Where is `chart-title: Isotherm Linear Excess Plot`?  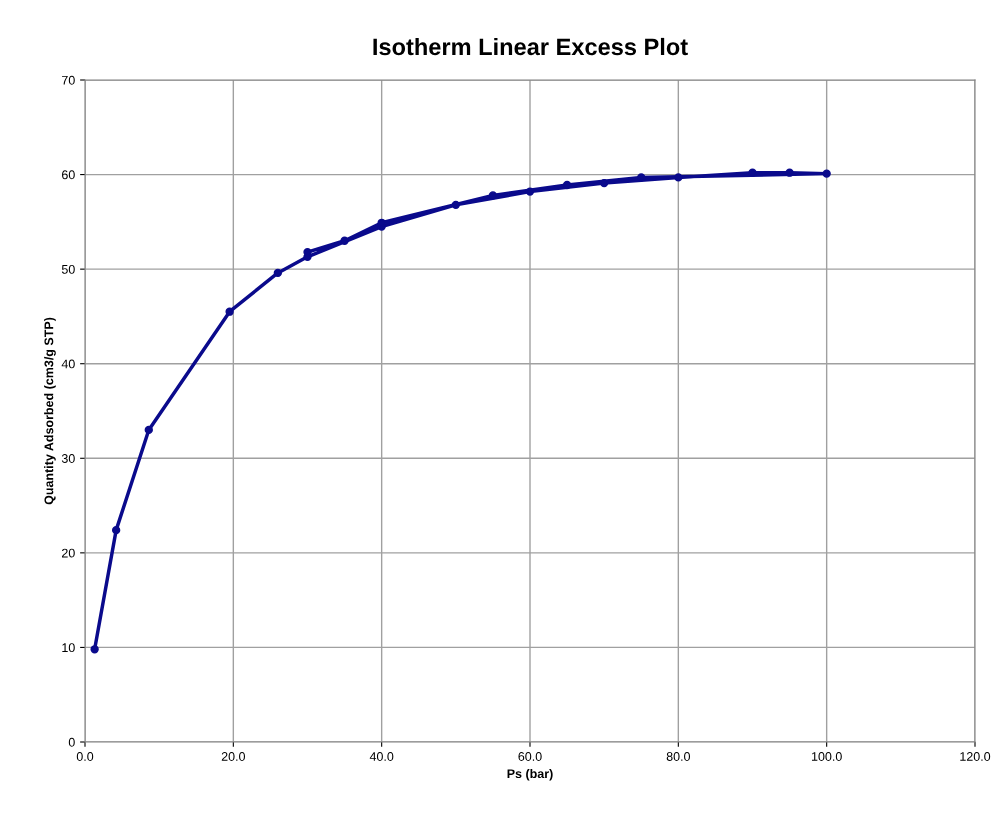 chart-title: Isotherm Linear Excess Plot is located at coordinates (530, 46).